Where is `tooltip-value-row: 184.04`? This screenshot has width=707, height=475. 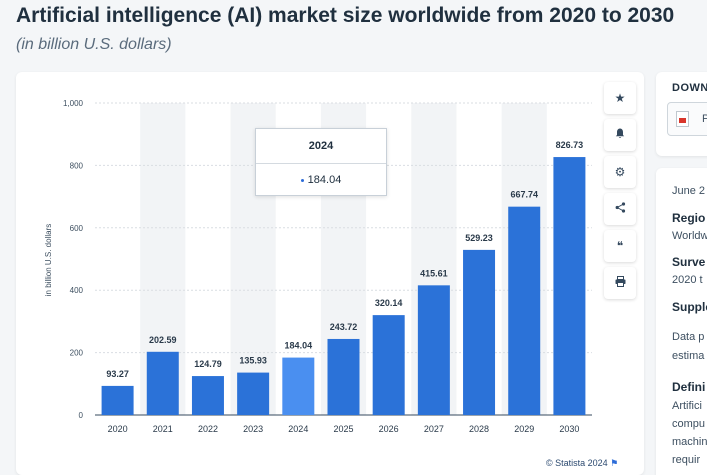
tooltip-value-row: 184.04 is located at coordinates (321, 180).